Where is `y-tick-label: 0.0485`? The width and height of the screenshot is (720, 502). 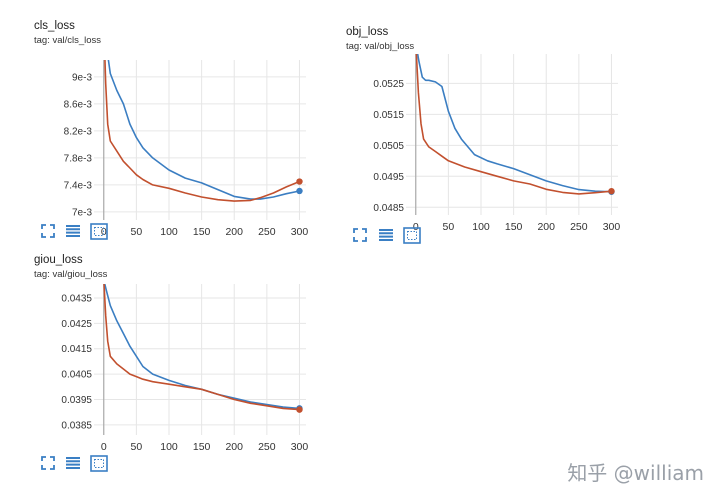 y-tick-label: 0.0485 is located at coordinates (388, 208).